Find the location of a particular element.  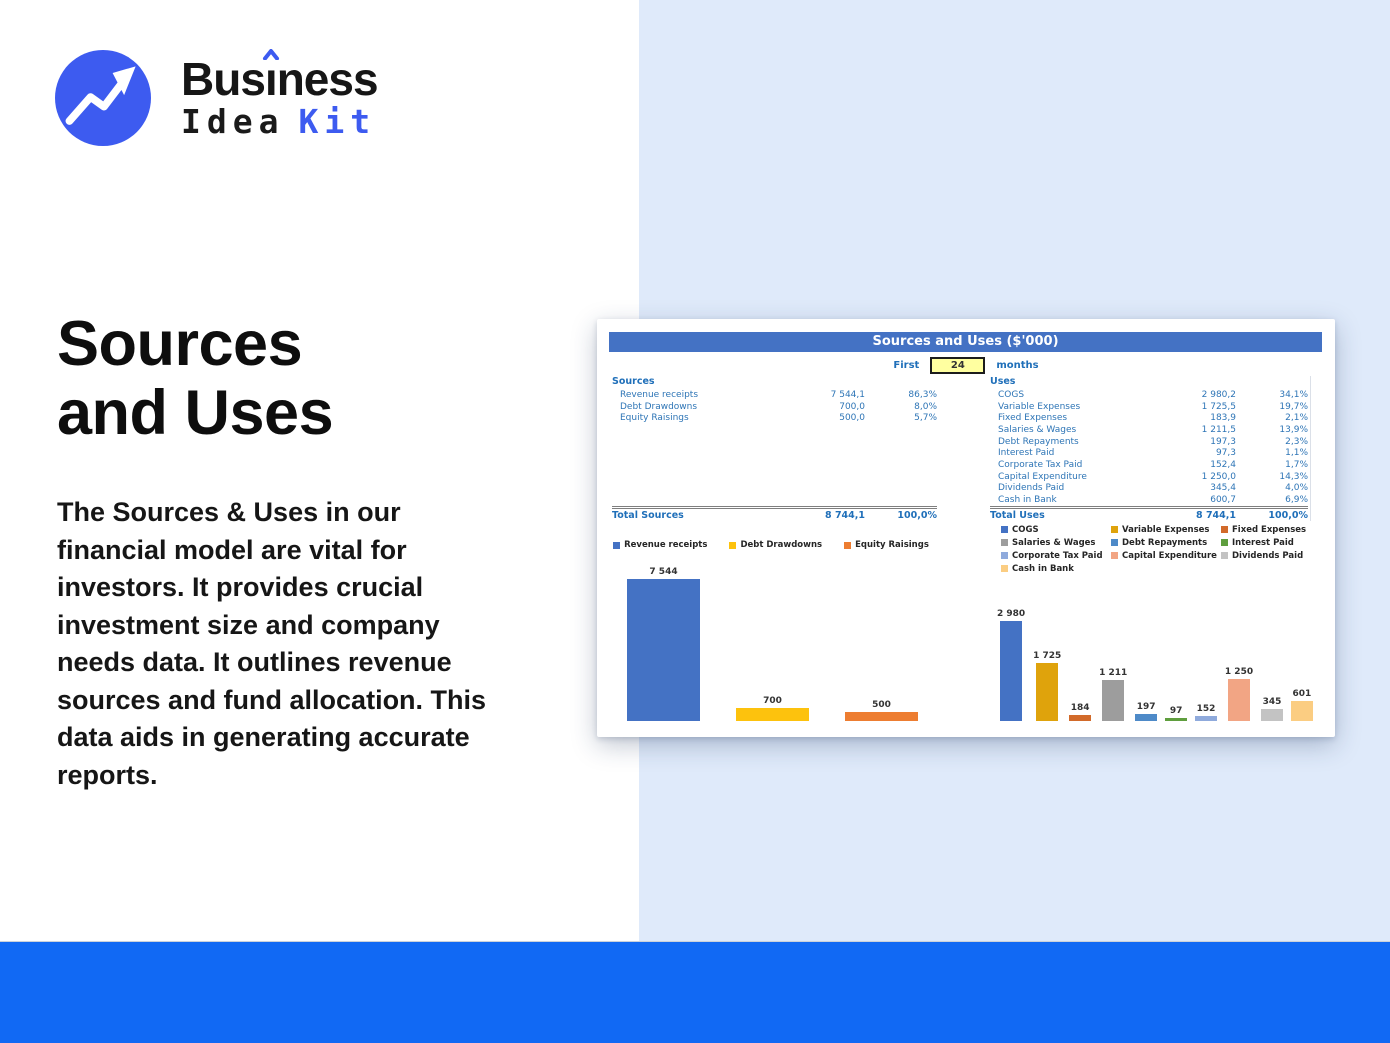

sources-chart-plot: 7 544 700 500 is located at coordinates (771, 637).